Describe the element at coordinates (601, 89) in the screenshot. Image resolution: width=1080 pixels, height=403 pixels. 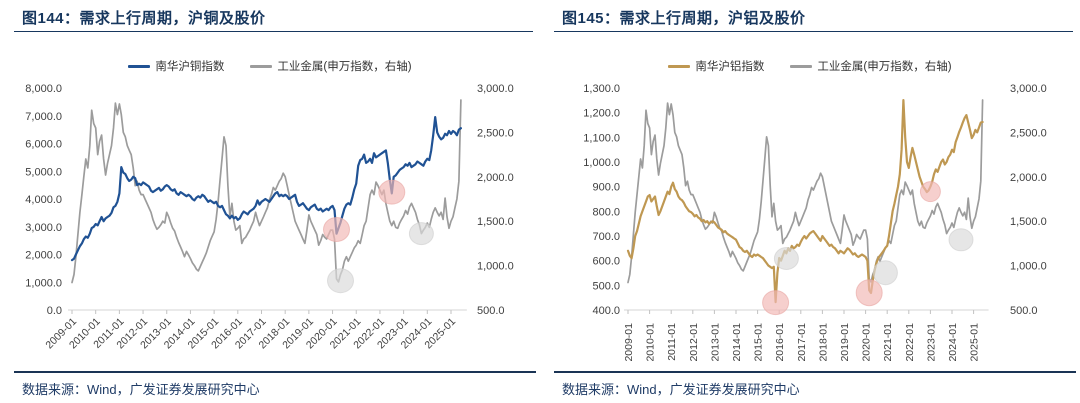
I see `svg-text: 1,300.0` at that location.